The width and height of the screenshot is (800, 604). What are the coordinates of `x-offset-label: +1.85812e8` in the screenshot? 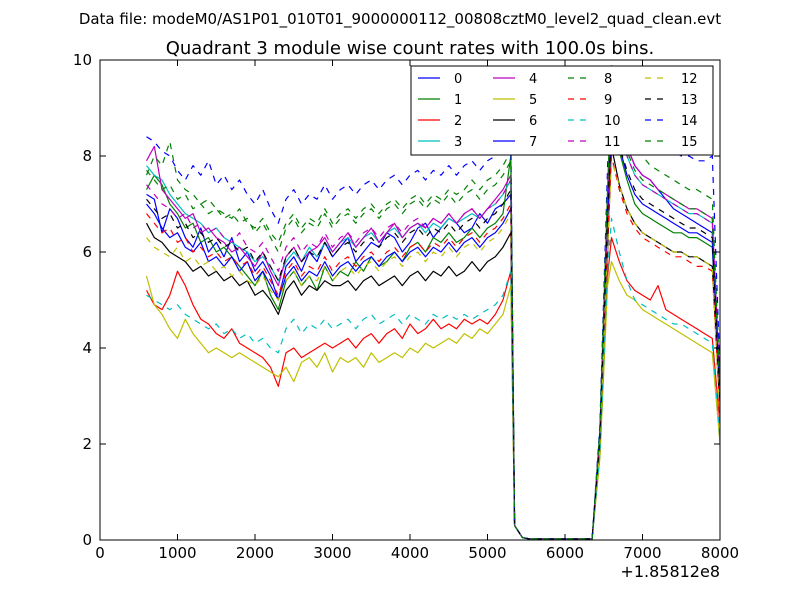 It's located at (670, 571).